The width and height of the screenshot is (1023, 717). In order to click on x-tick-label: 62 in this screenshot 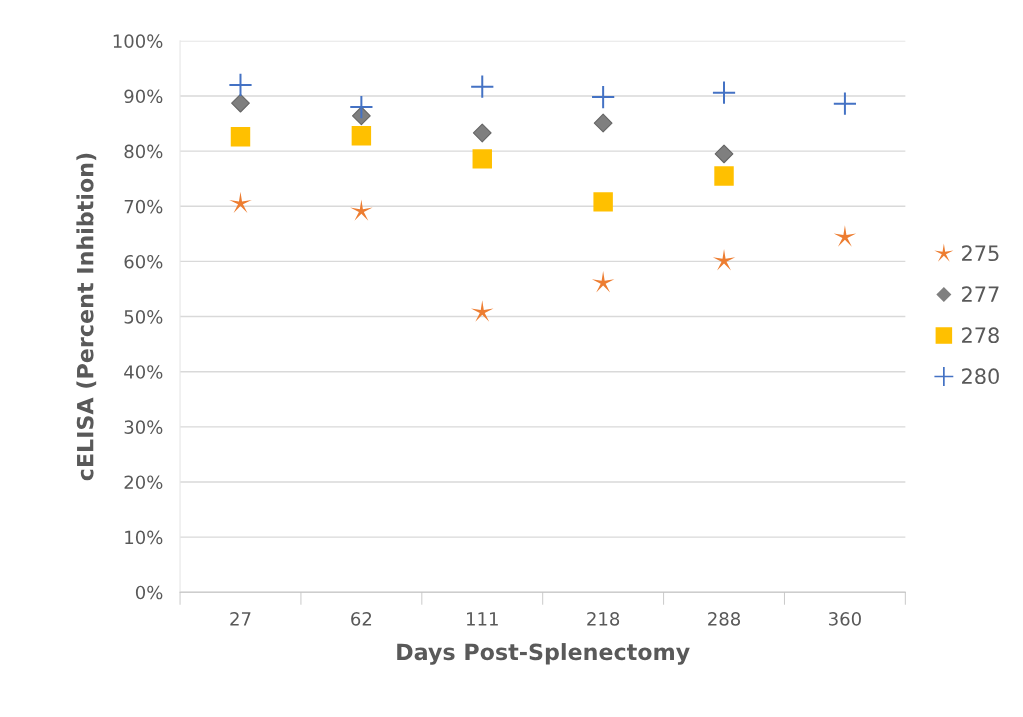, I will do `click(361, 619)`.